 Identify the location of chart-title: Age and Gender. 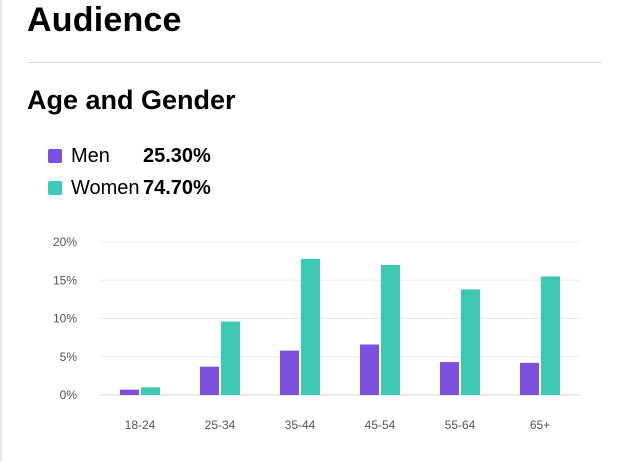
(131, 100).